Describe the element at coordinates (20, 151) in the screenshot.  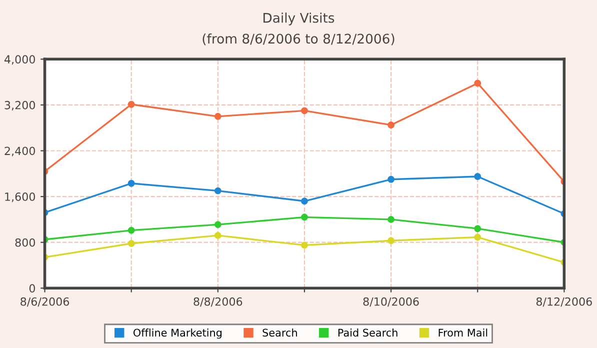
I see `y-tick-label: 2,400` at that location.